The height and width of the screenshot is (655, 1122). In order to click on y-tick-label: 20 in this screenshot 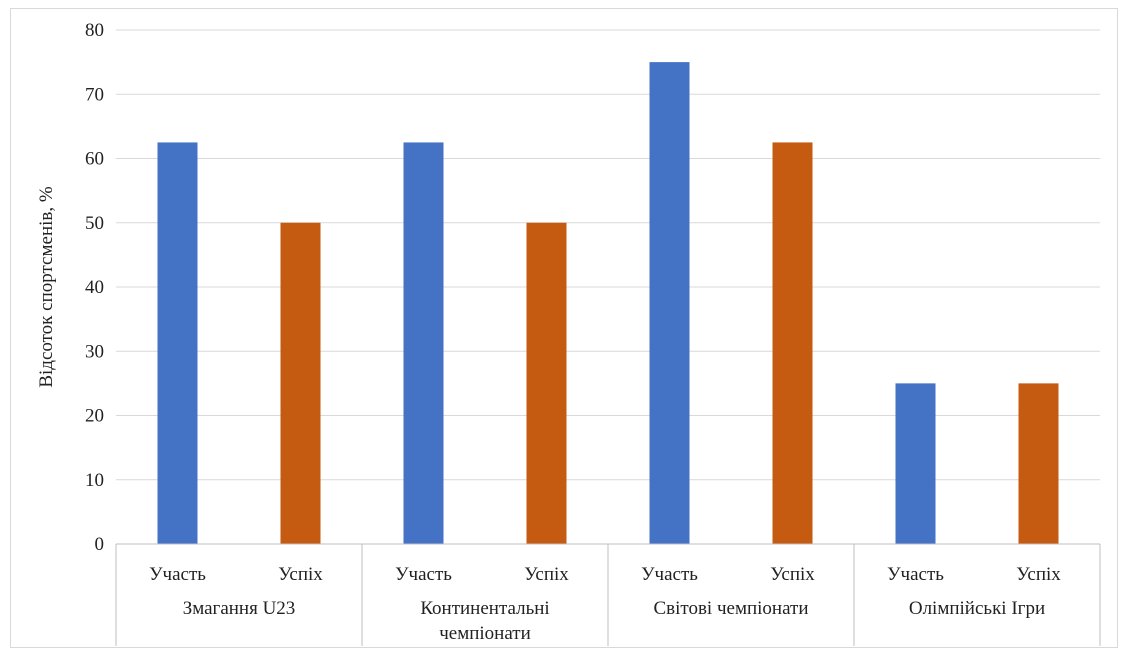, I will do `click(94, 416)`.